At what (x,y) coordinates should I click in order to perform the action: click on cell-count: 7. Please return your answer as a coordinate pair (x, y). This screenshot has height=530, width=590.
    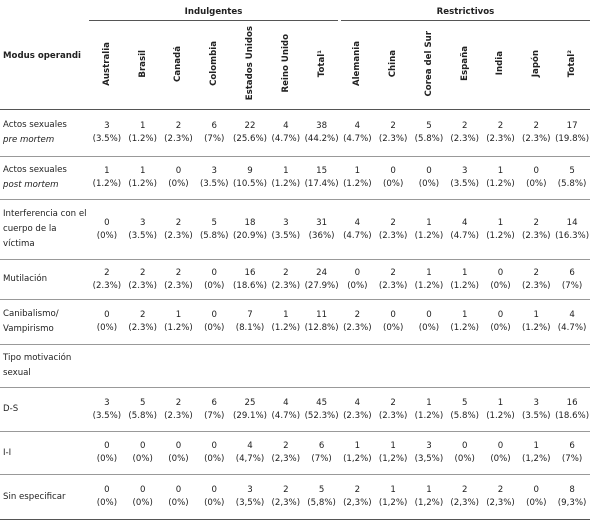
    Looking at the image, I should click on (250, 315).